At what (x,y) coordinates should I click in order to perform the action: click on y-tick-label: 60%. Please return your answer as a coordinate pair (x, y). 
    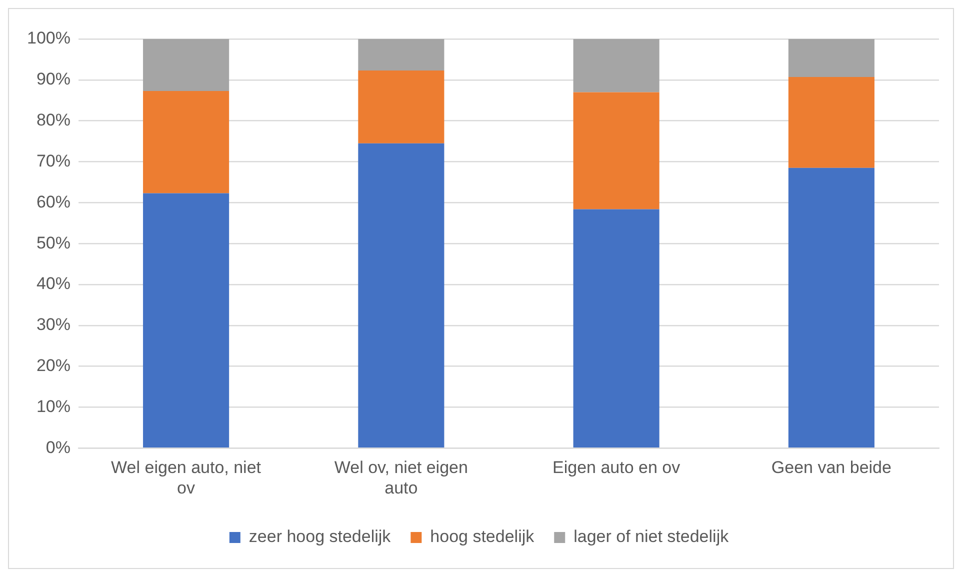
    Looking at the image, I should click on (53, 202).